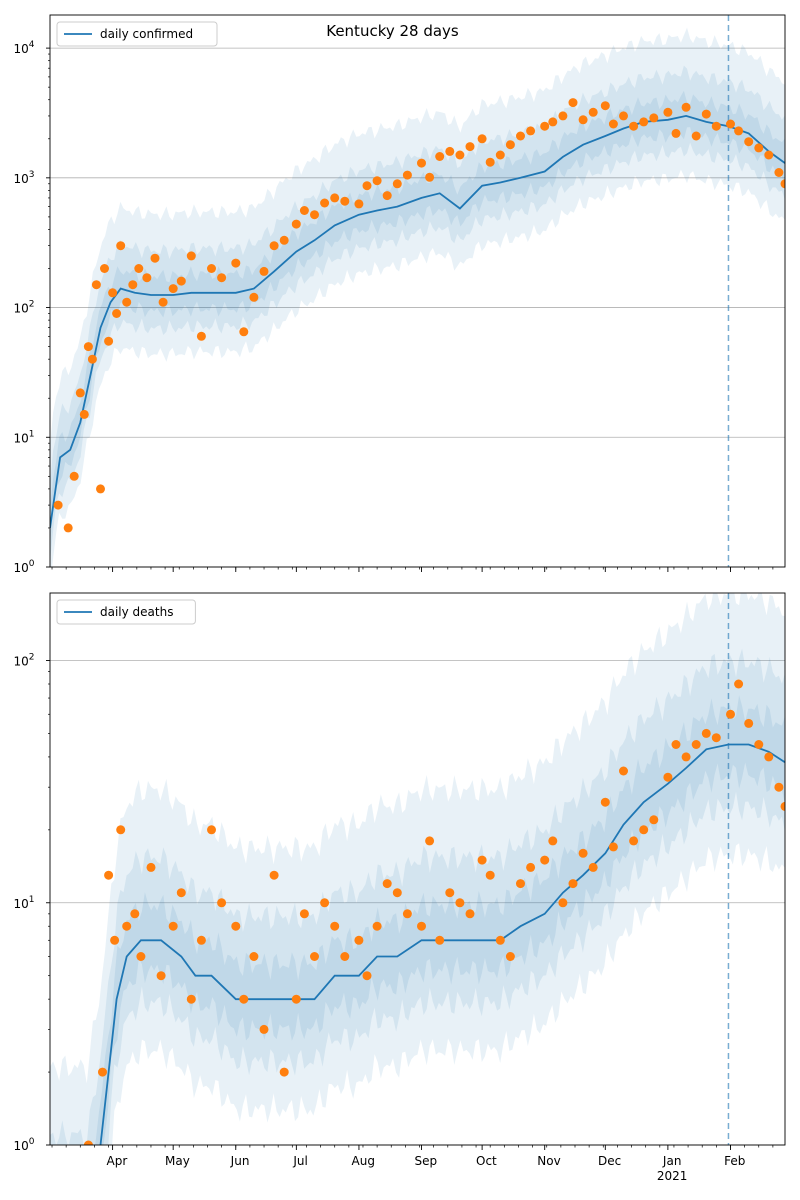  I want to click on y-tick-label: 10⁰, so click(23, 567).